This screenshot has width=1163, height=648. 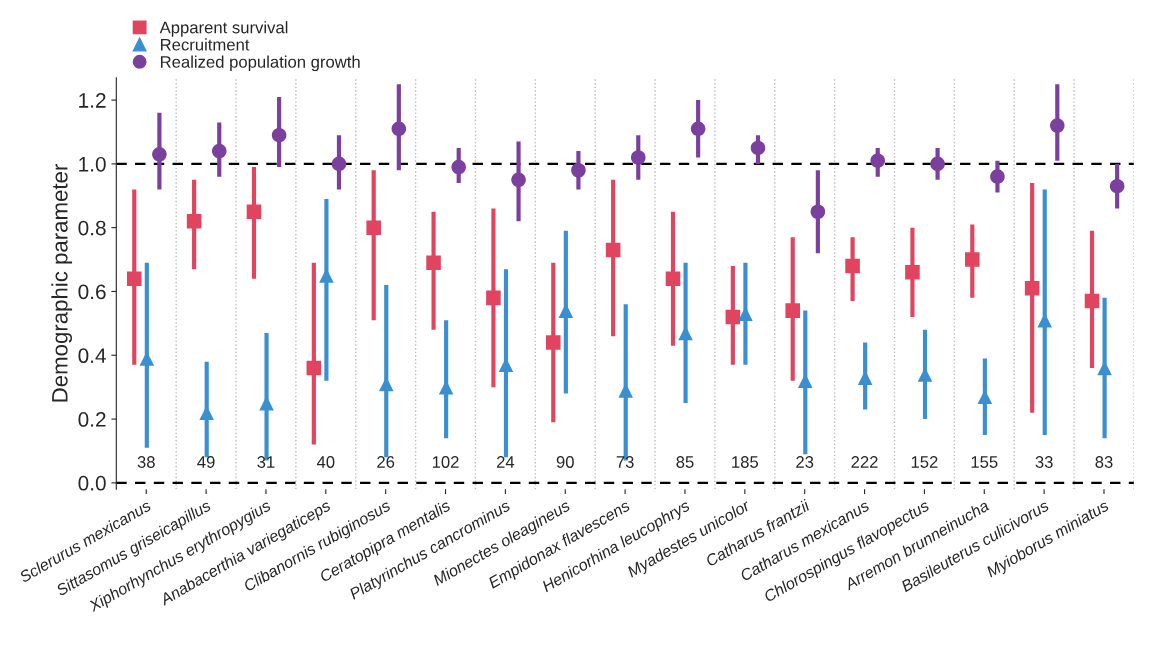 I want to click on annotation: 152, so click(x=924, y=462).